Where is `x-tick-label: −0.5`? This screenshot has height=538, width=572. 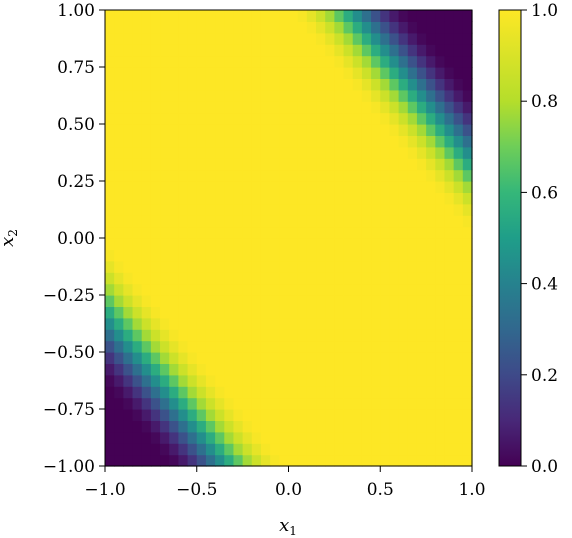
x-tick-label: −0.5 is located at coordinates (196, 490).